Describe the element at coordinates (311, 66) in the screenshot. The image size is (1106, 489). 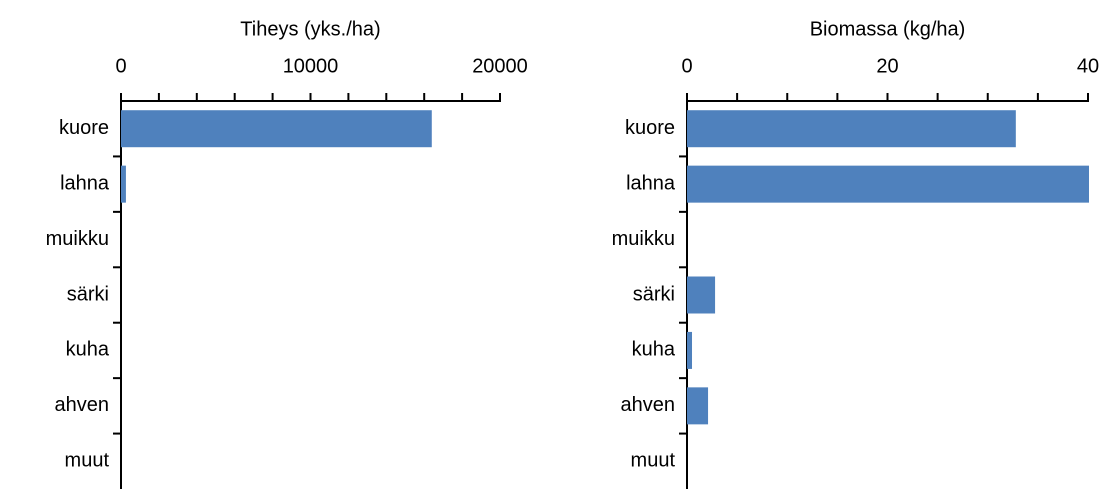
I see `x-tick-label: 10000` at that location.